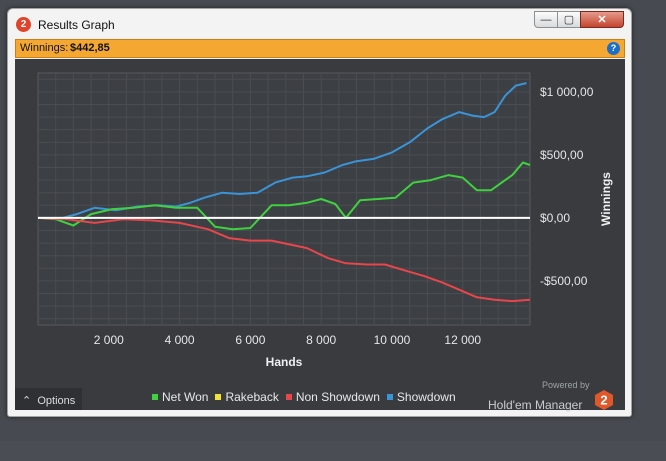  What do you see at coordinates (319, 24) in the screenshot?
I see `title-bar: 2 Results Graph — ▢ ✕` at bounding box center [319, 24].